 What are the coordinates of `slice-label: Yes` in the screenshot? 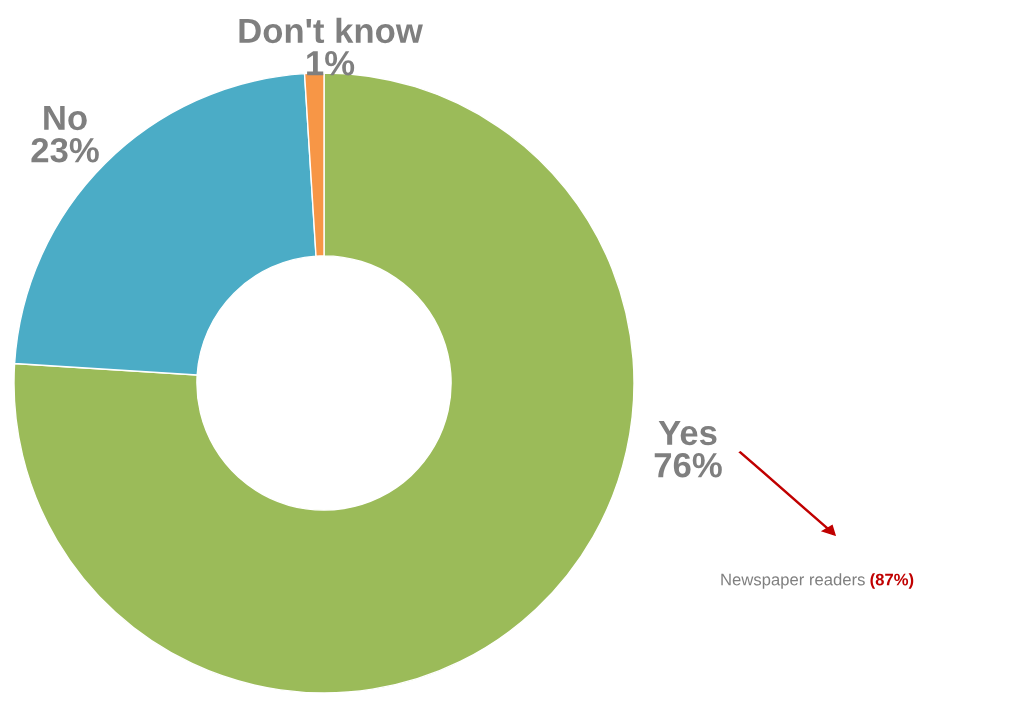 It's located at (687, 433).